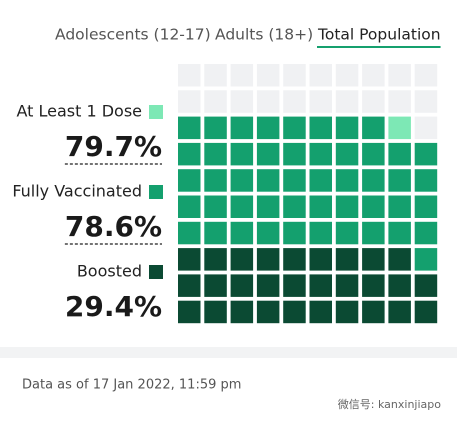 This screenshot has height=425, width=457. What do you see at coordinates (113, 226) in the screenshot?
I see `value-label: 78.6%` at bounding box center [113, 226].